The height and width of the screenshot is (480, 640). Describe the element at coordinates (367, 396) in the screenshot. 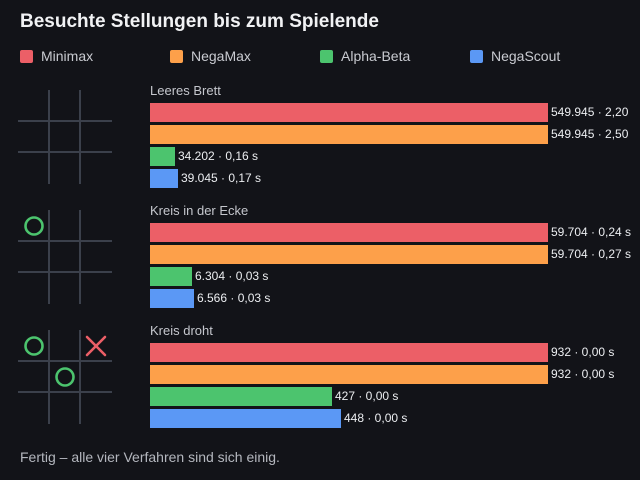

I see `data-label: 427 · 0,00 s` at that location.